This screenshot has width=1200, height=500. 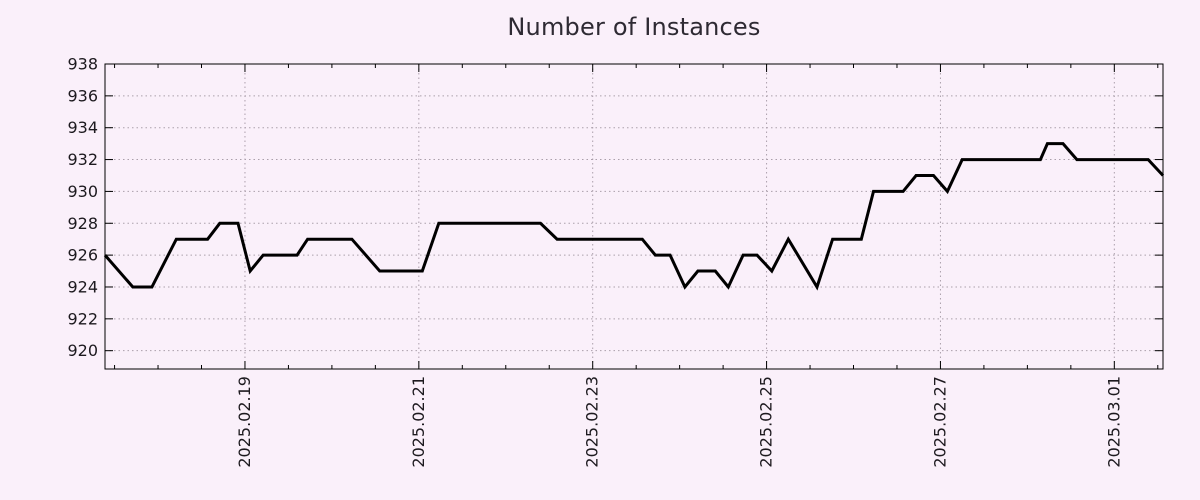 I want to click on y-tick-label: 920, so click(x=82, y=350).